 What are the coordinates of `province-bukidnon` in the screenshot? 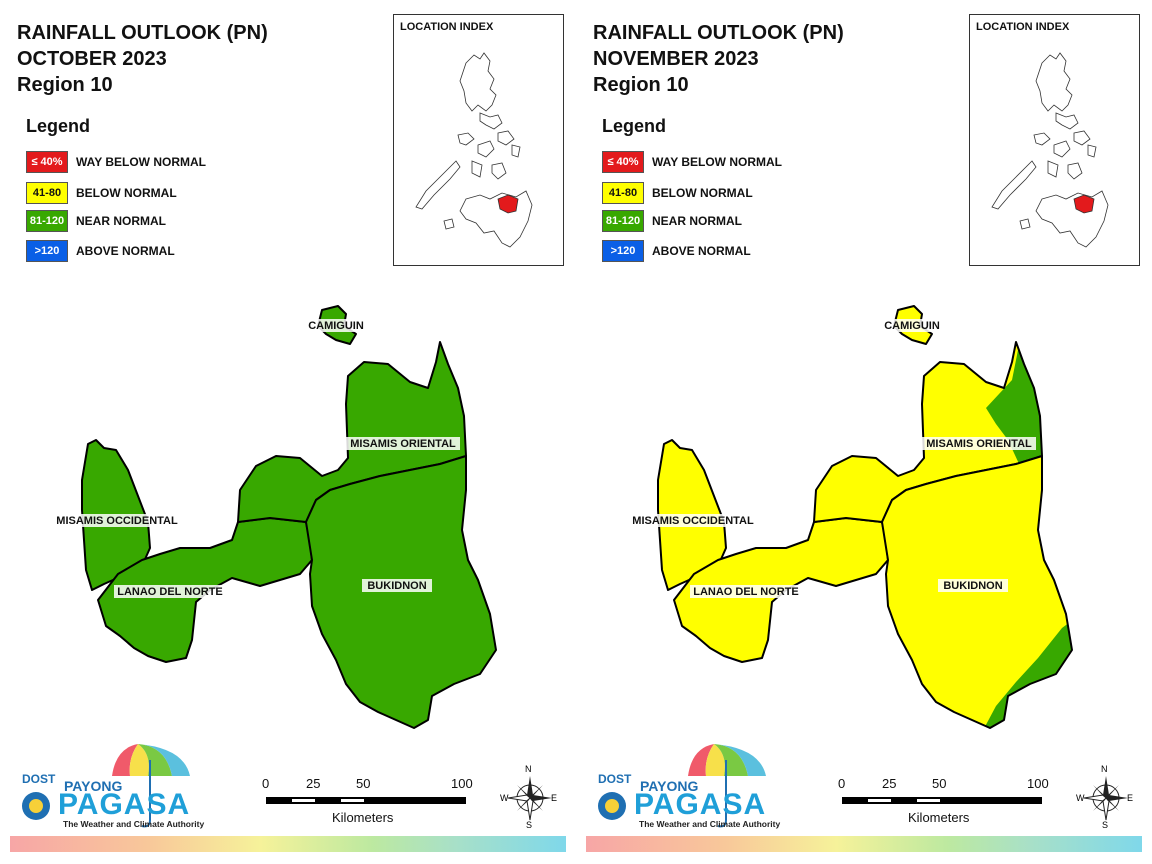 It's located at (977, 592).